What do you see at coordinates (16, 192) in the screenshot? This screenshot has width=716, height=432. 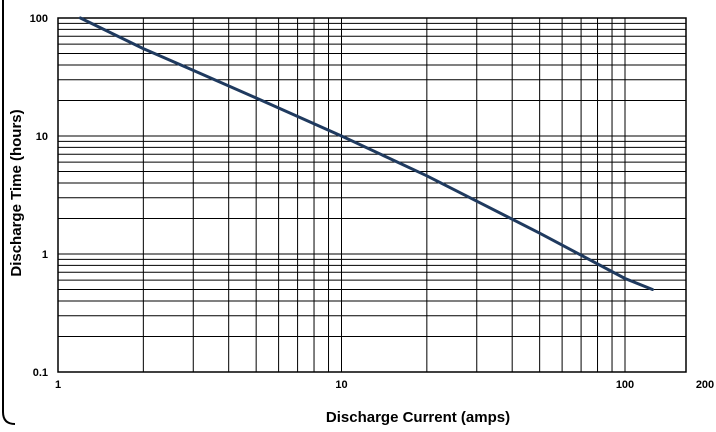 I see `y-axis-label: Discharge Time (hours)` at bounding box center [16, 192].